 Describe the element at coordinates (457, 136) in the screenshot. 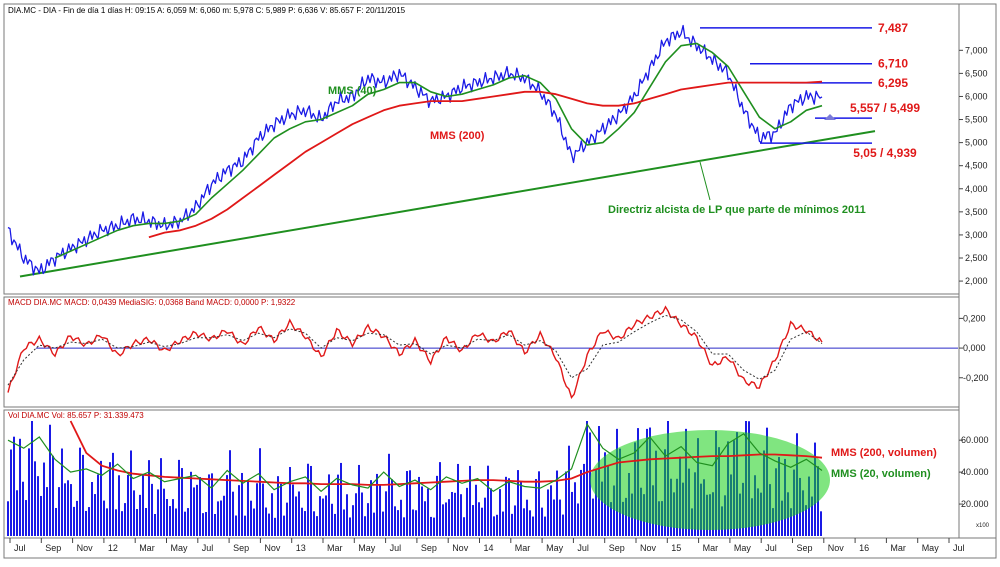

I see `mms200-label: MMS (200)` at that location.